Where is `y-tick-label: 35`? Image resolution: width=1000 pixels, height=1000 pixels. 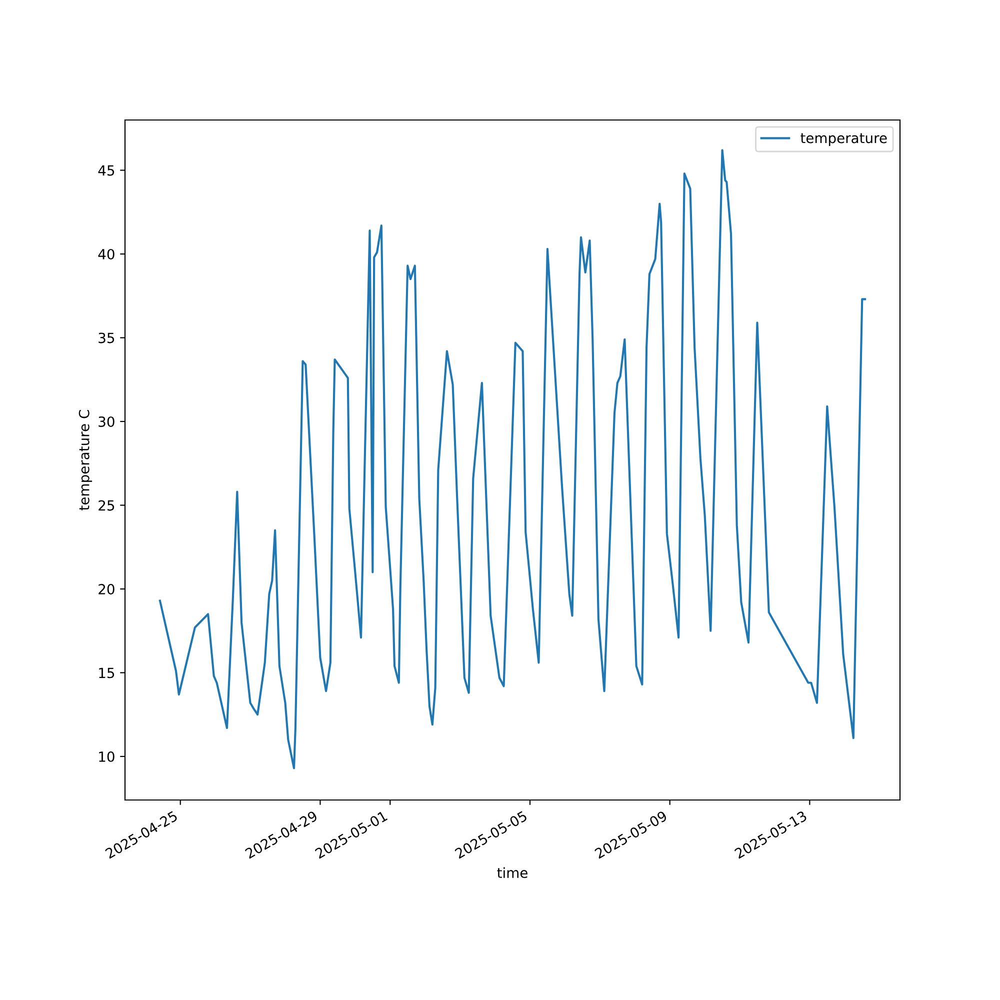 y-tick-label: 35 is located at coordinates (106, 338).